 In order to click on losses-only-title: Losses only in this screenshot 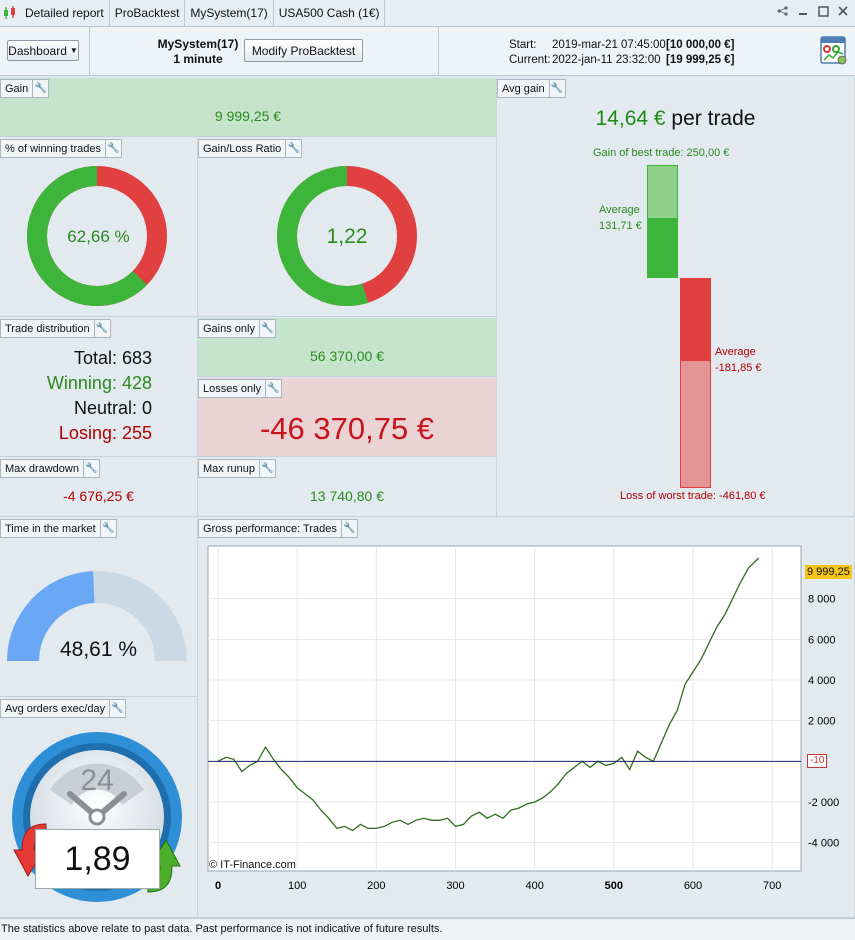, I will do `click(232, 388)`.